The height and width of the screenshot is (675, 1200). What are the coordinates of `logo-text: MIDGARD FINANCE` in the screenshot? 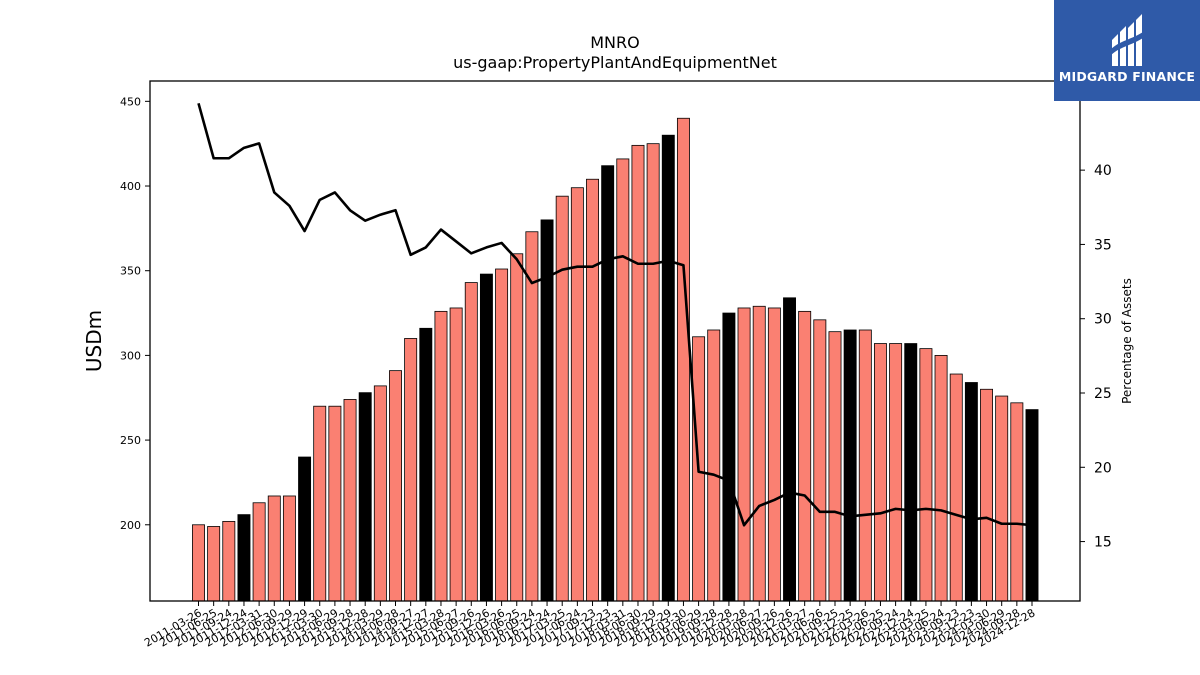 It's located at (1127, 76).